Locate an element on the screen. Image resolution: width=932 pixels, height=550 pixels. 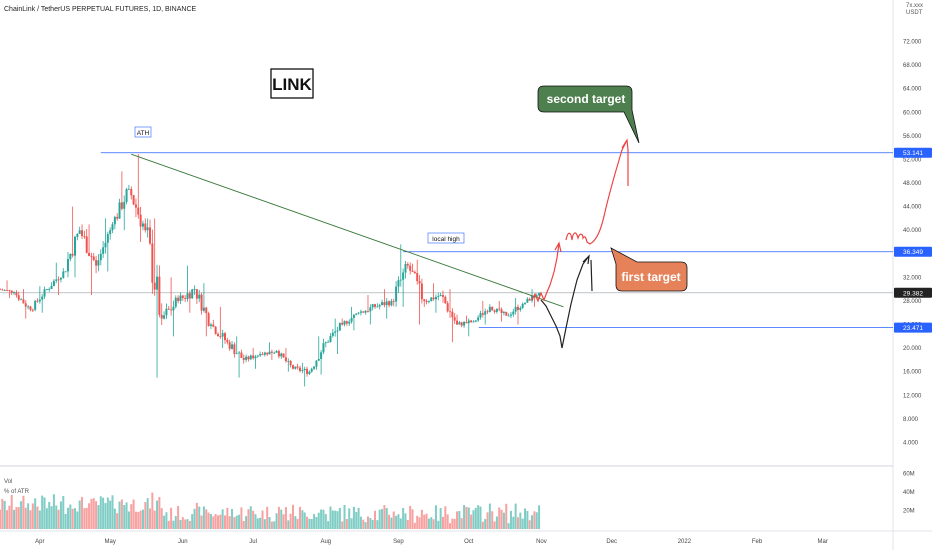
red-projection-arrow is located at coordinates (580, 220).